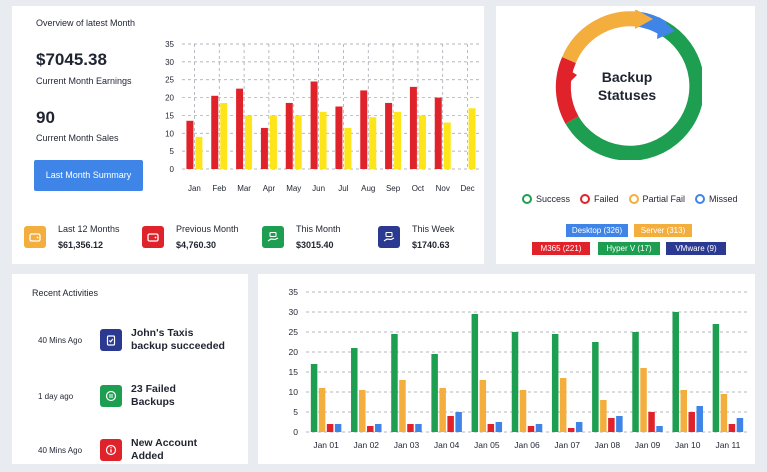 Image resolution: width=767 pixels, height=472 pixels. Describe the element at coordinates (60, 450) in the screenshot. I see `activity-time: 40 Mins Ago` at that location.